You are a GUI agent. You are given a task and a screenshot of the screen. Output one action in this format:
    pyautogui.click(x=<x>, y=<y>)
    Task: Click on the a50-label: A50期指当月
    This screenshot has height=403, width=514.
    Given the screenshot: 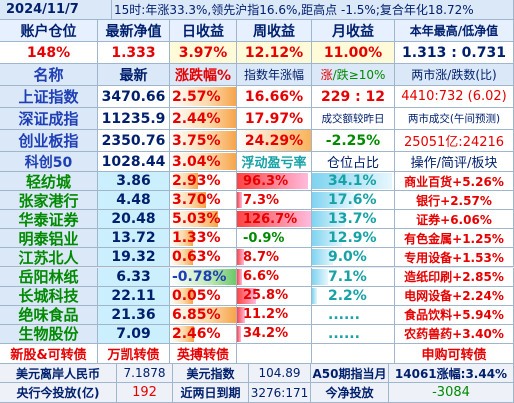 What is the action you would take?
    pyautogui.click(x=350, y=373)
    